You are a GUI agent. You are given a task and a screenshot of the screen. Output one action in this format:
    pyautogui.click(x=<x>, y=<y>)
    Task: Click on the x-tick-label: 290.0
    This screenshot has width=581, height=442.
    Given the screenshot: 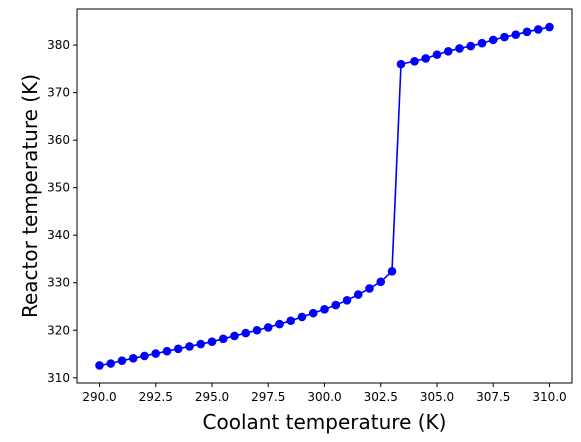 What is the action you would take?
    pyautogui.click(x=99, y=397)
    